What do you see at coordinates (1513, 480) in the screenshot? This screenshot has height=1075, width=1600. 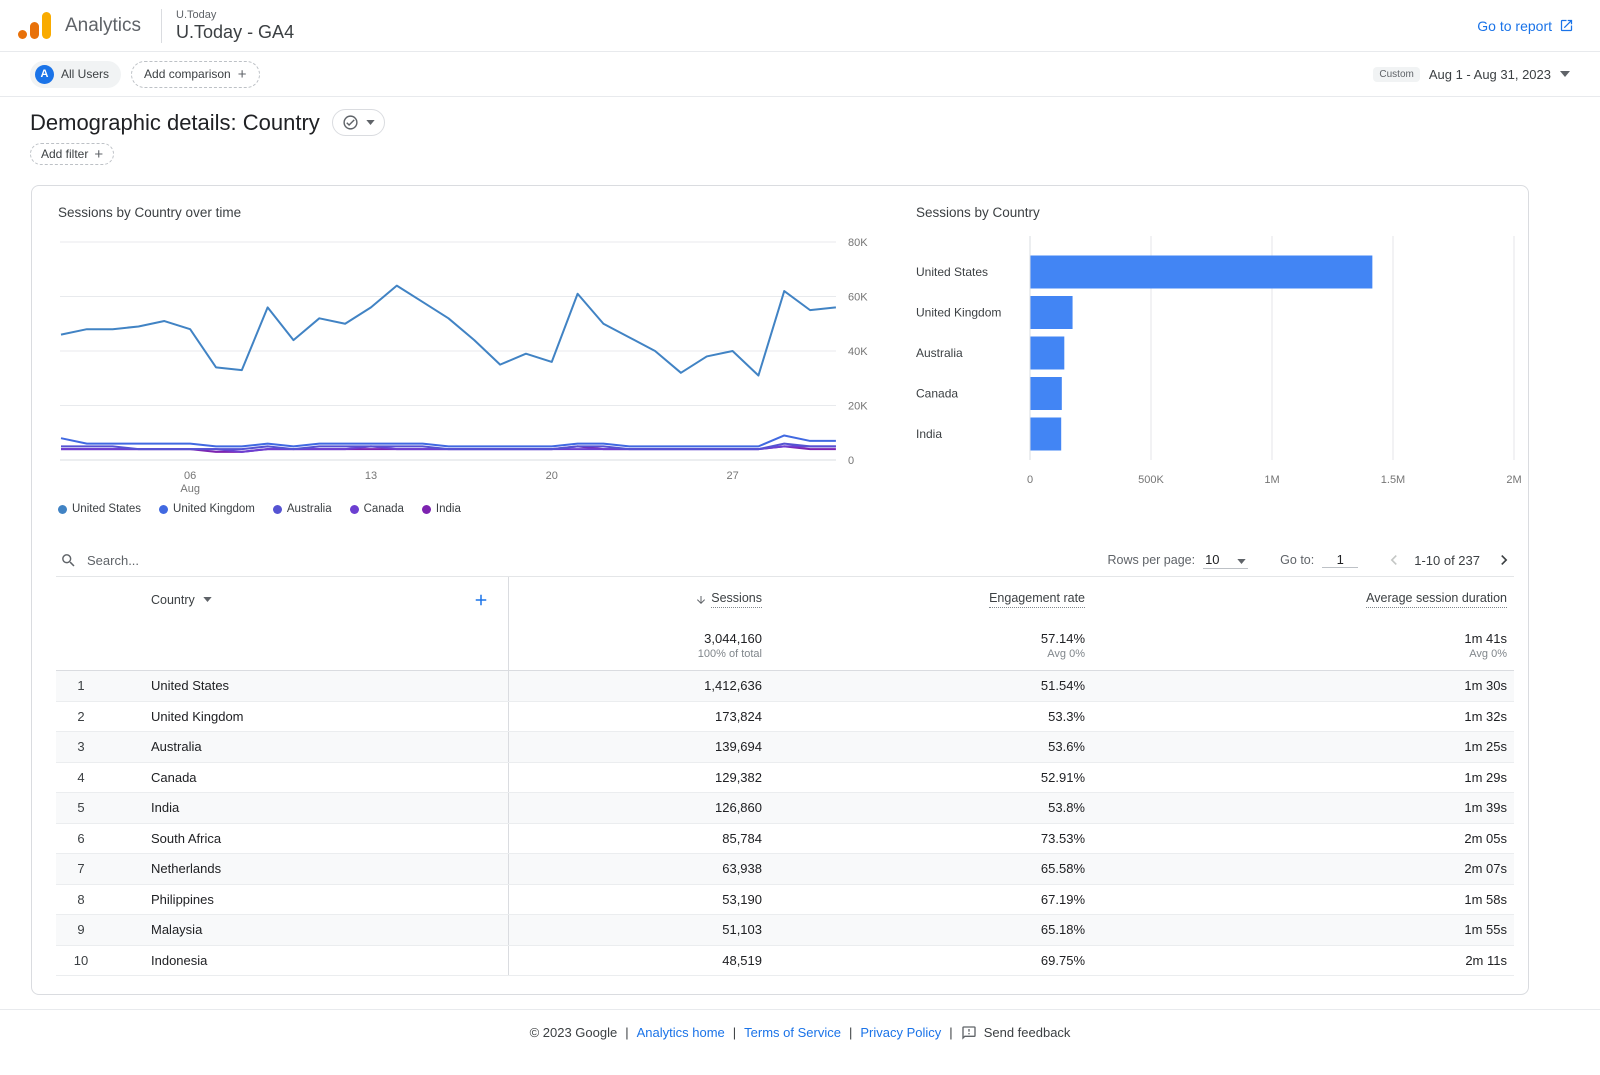 I see `svg-text: 2M` at bounding box center [1513, 480].